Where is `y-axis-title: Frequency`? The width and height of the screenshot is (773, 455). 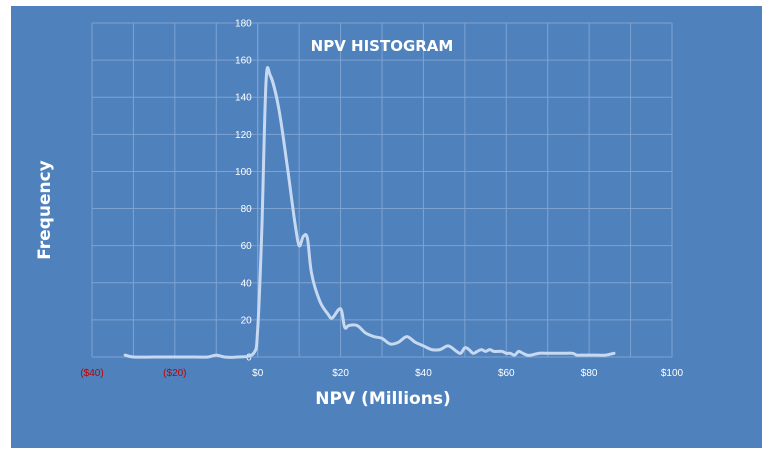
y-axis-title: Frequency is located at coordinates (45, 210).